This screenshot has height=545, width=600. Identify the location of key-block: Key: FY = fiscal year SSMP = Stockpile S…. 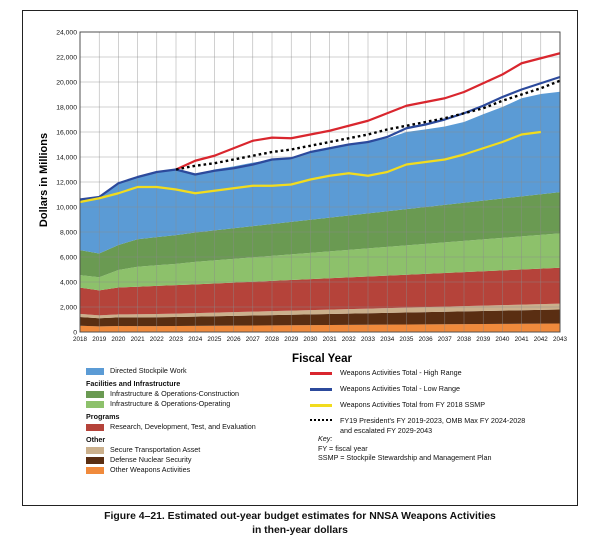
(404, 448).